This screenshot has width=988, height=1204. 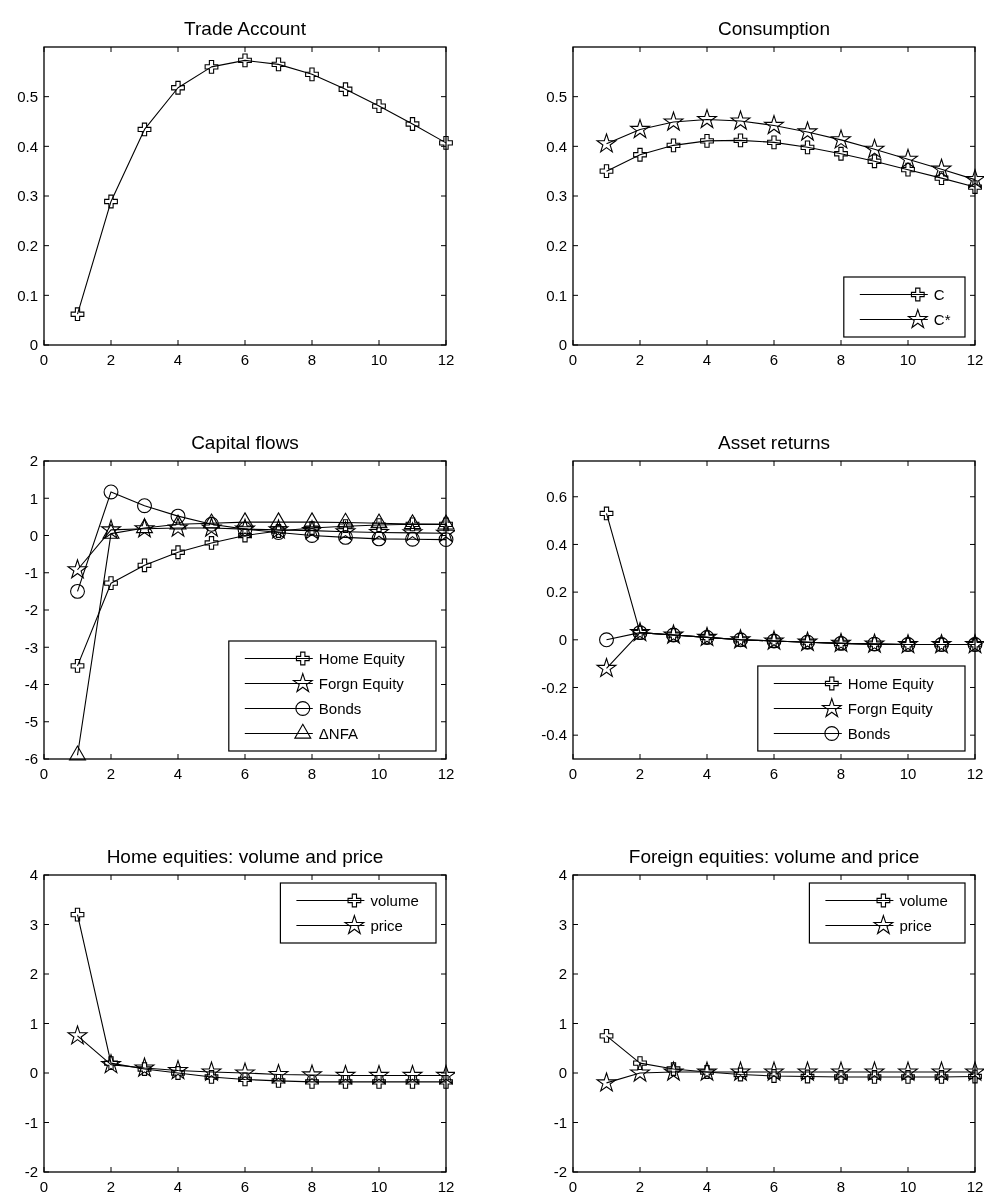 I want to click on y-tick-label: -6, so click(x=31, y=759).